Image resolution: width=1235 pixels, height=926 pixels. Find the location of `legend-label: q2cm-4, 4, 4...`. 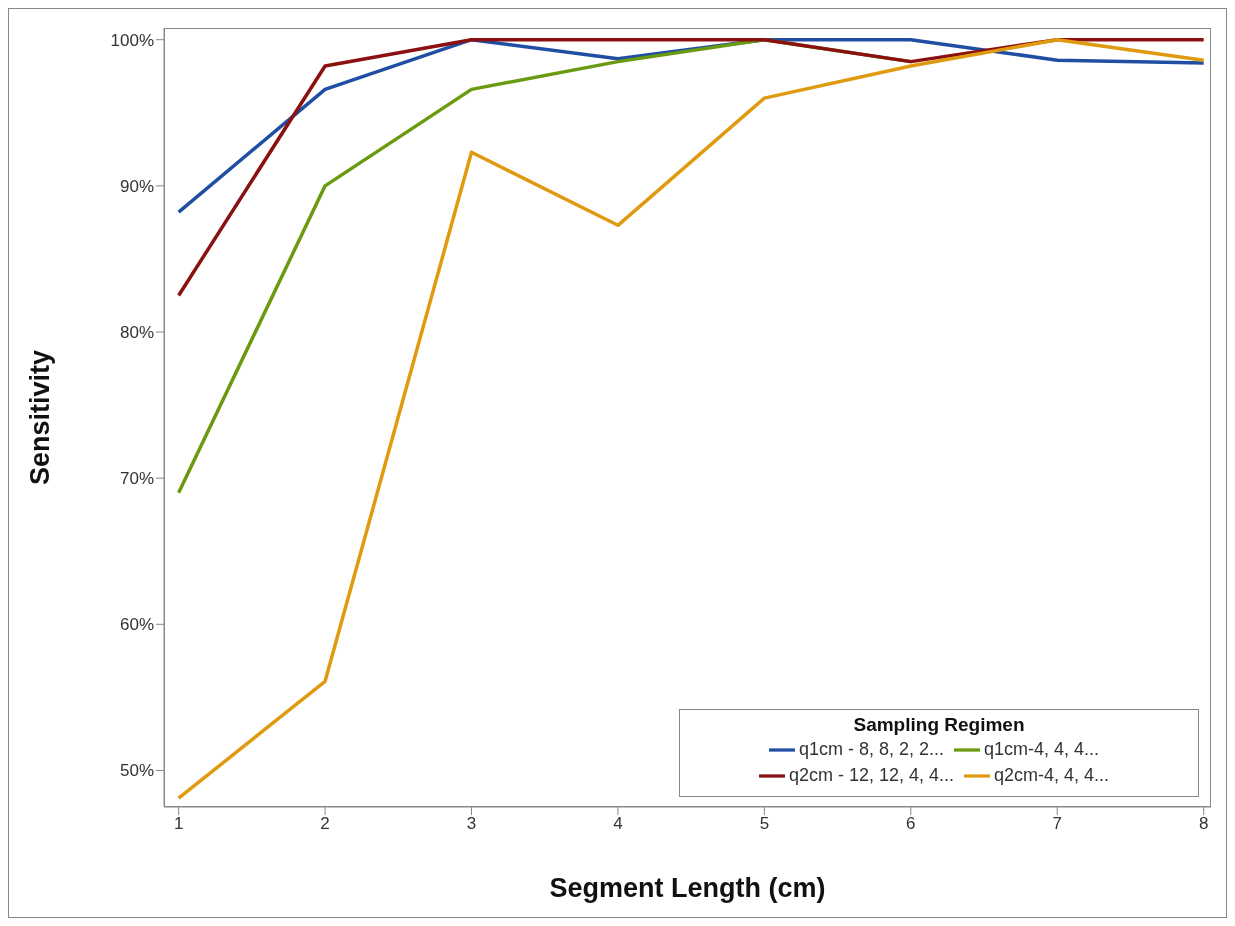

legend-label: q2cm-4, 4, 4... is located at coordinates (1052, 774).